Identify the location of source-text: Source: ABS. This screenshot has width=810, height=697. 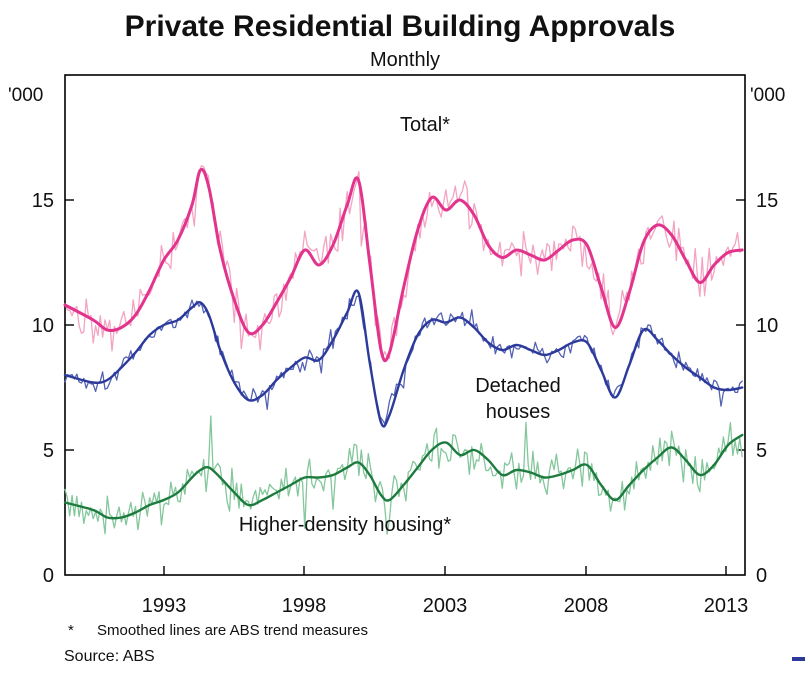
(109, 656).